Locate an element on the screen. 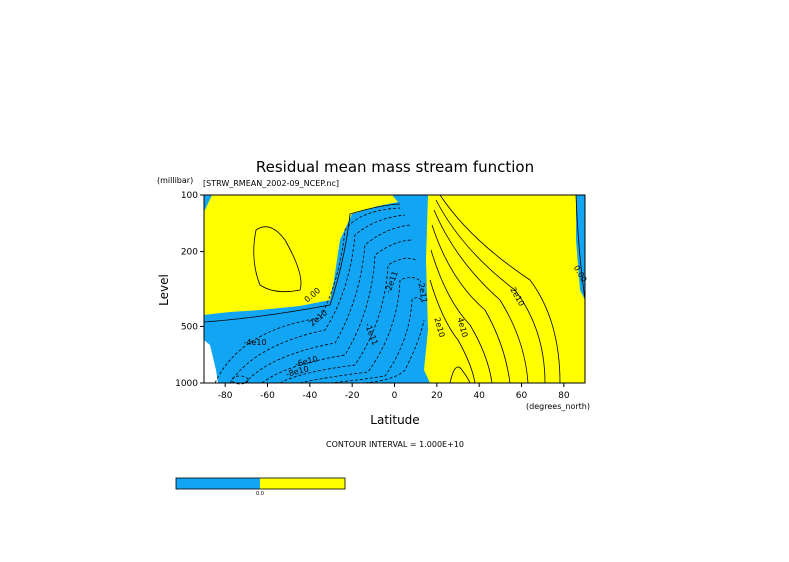  y-axis-label: Level is located at coordinates (164, 290).